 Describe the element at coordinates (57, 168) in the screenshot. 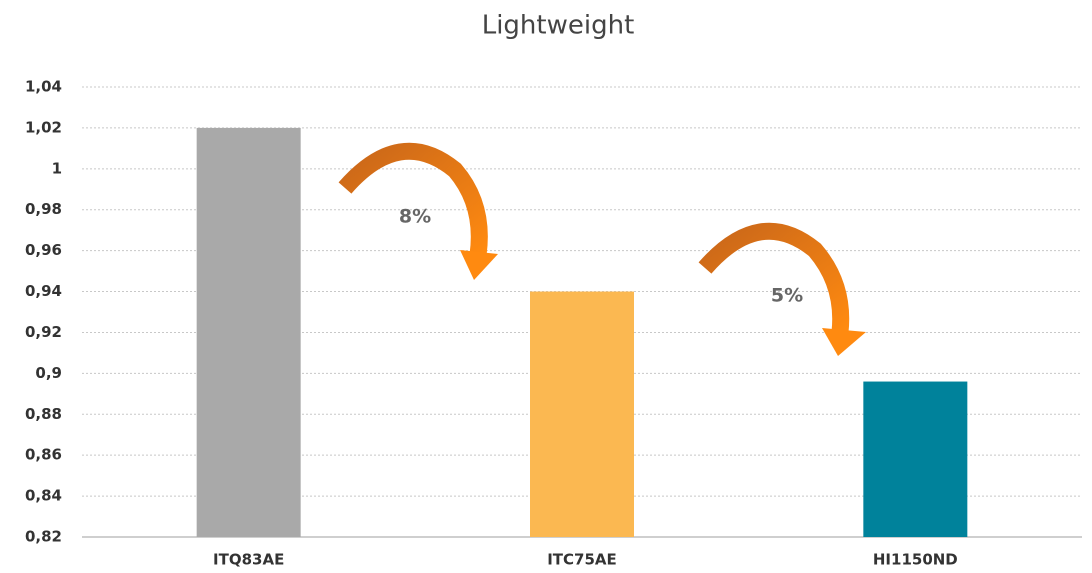

I see `y-tick-label: 1` at that location.